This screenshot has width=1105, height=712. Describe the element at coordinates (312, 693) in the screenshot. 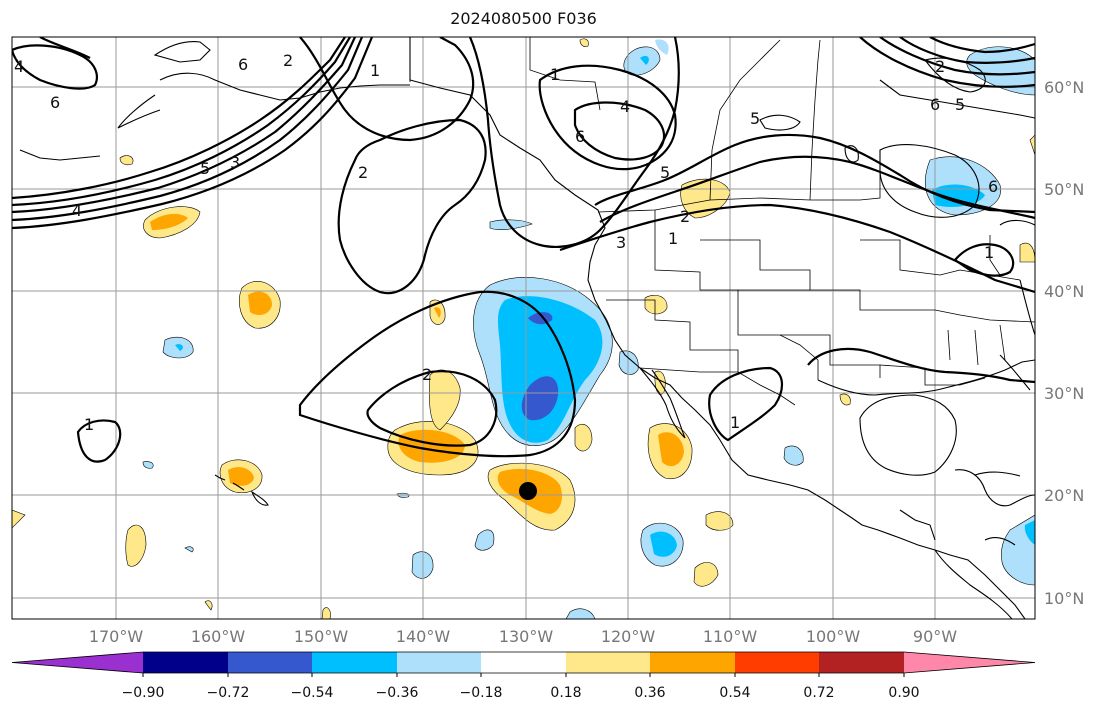

I see `colorbar-label: −0.54` at that location.